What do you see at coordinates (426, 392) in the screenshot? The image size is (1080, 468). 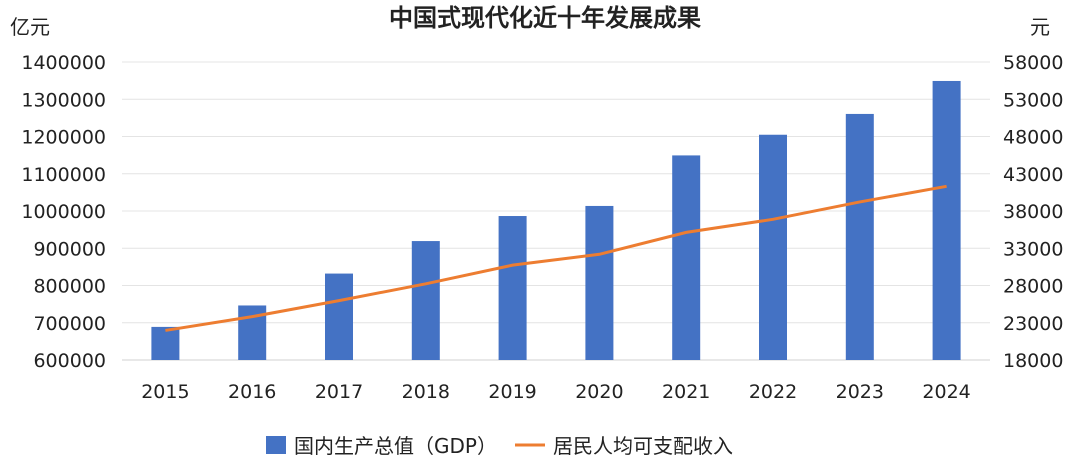 I see `x-tick-label: 2018` at bounding box center [426, 392].